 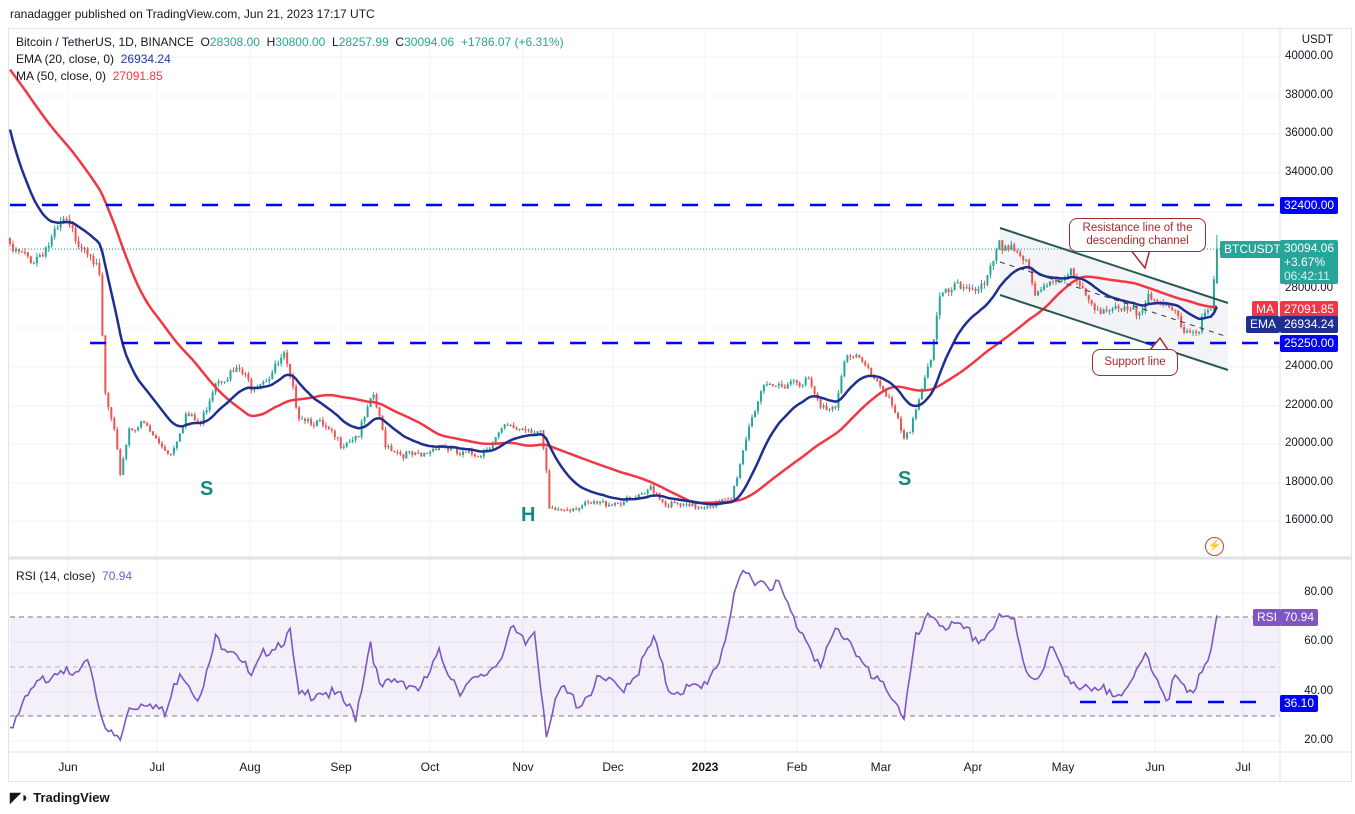 What do you see at coordinates (74, 576) in the screenshot?
I see `legend-rsi: RSI (14, close) 70.94` at bounding box center [74, 576].